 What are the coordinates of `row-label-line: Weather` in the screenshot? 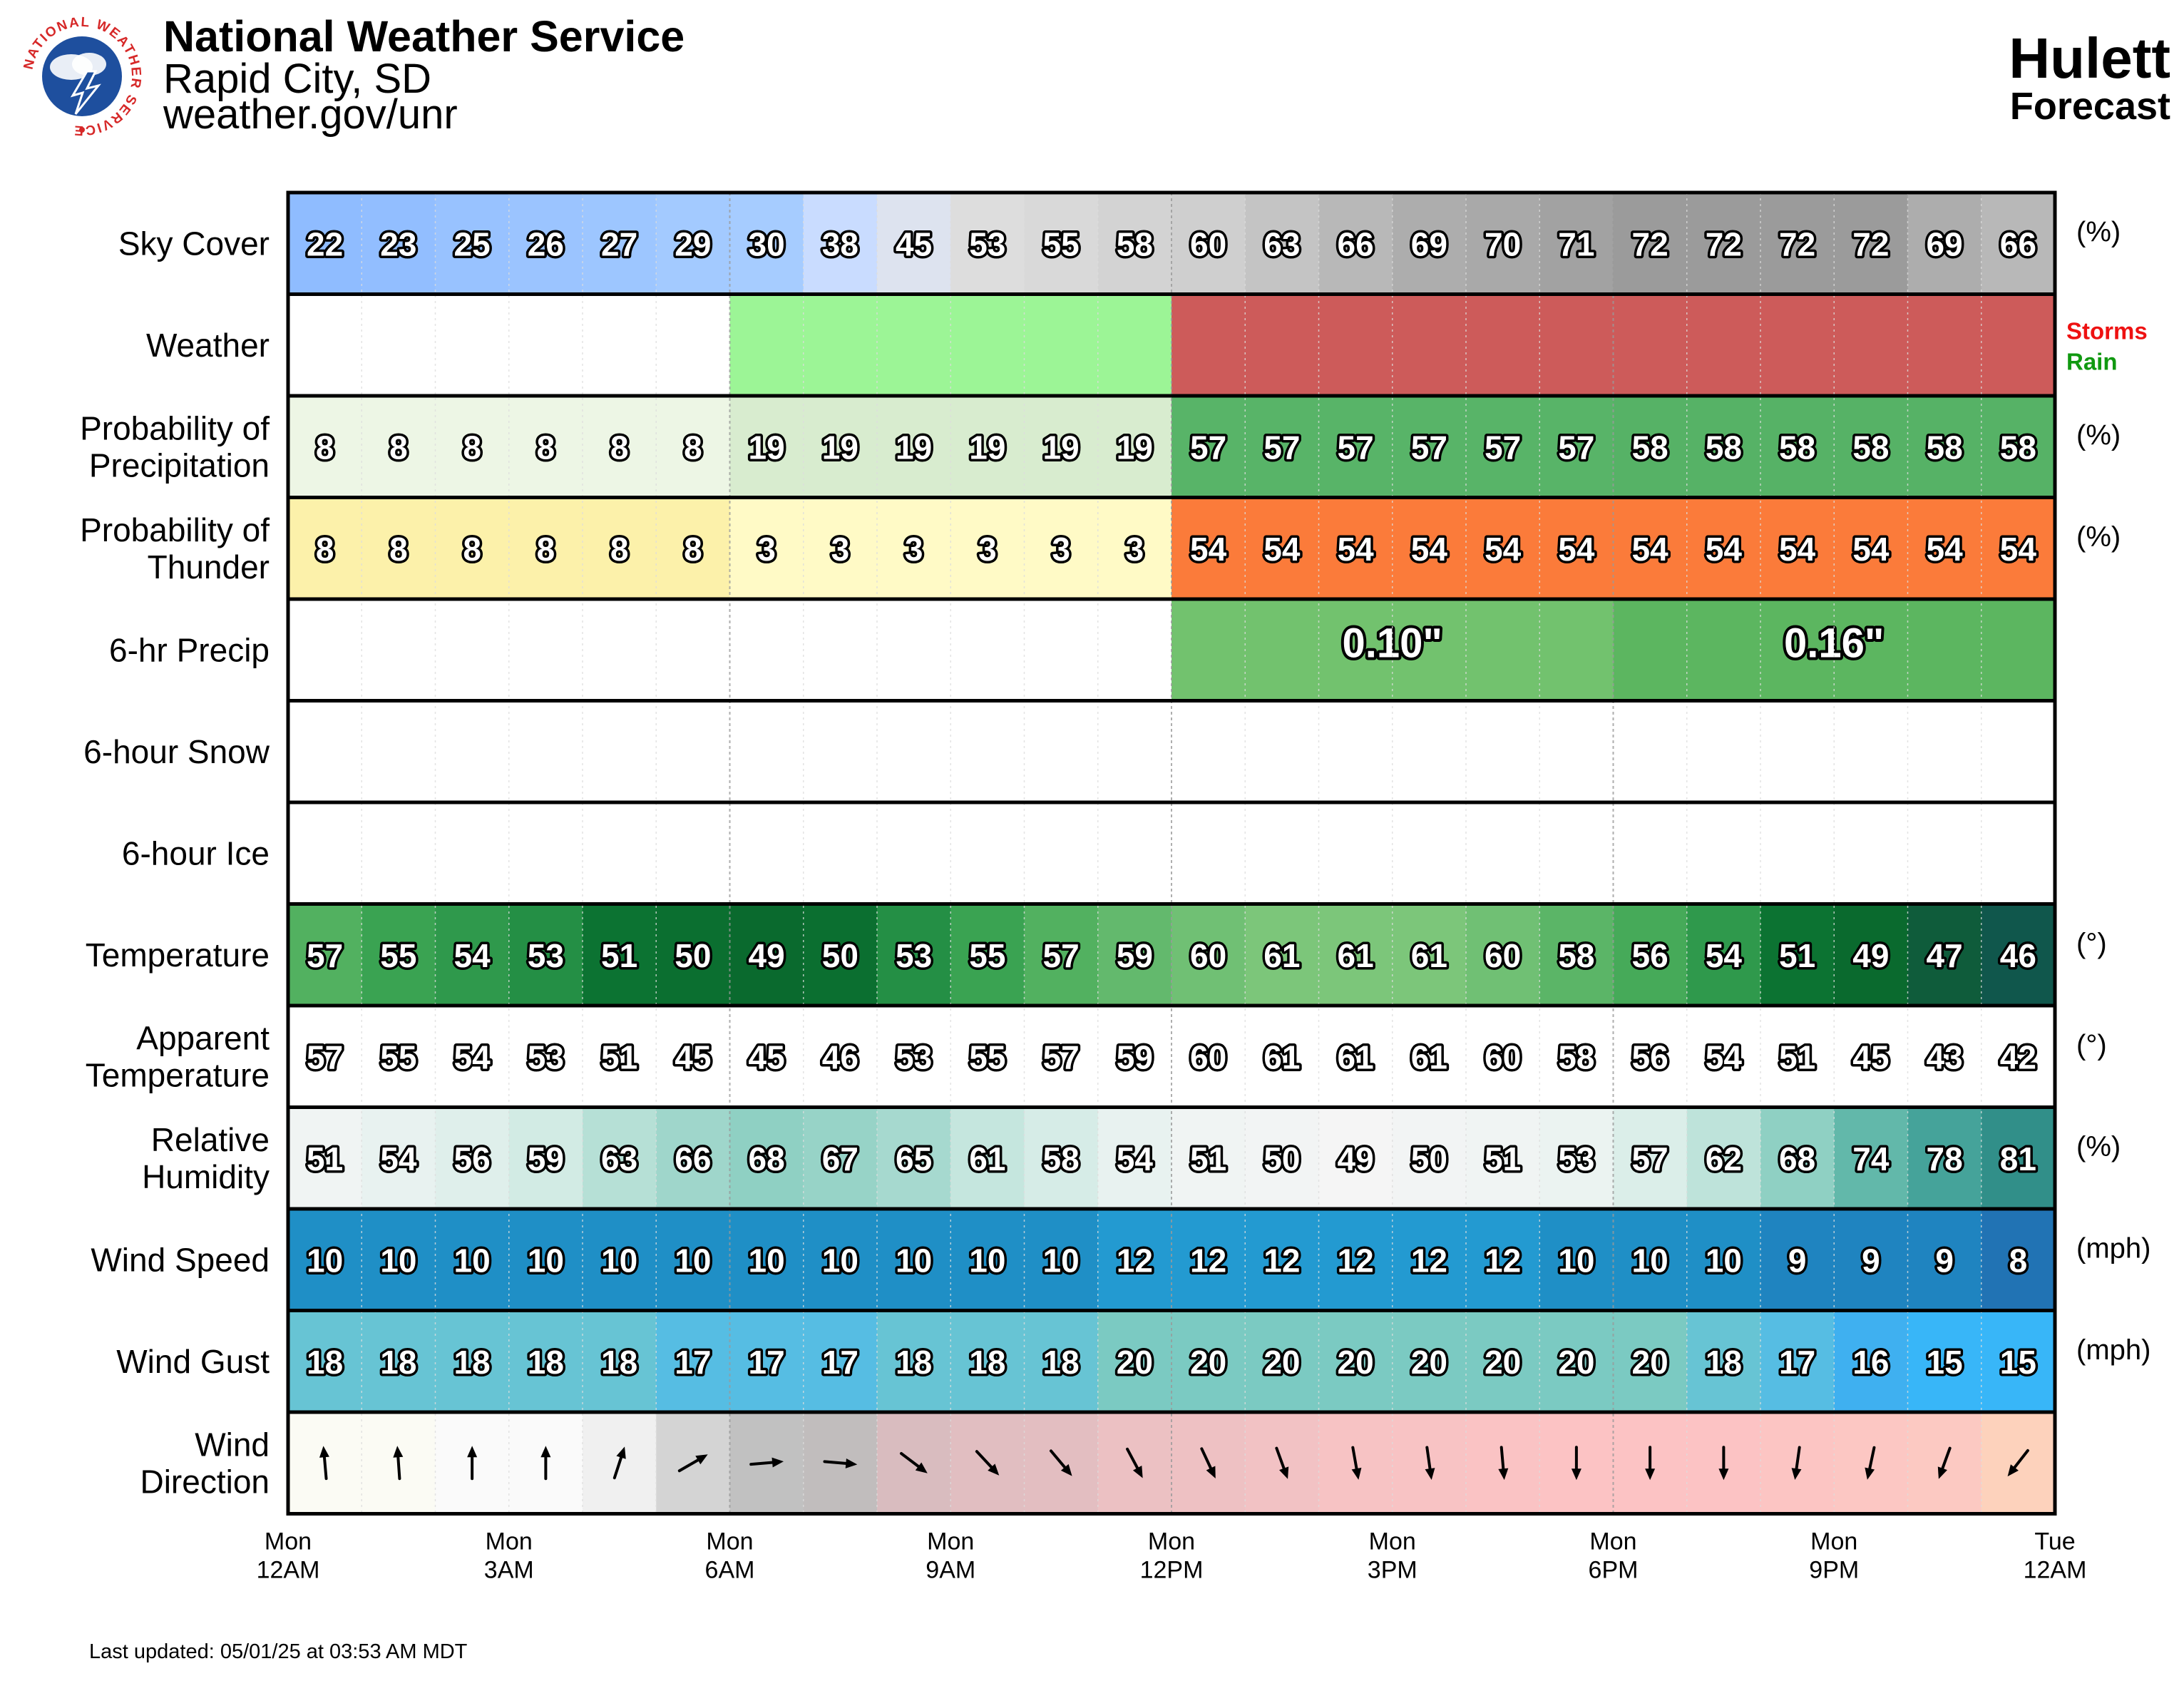 It's located at (208, 345).